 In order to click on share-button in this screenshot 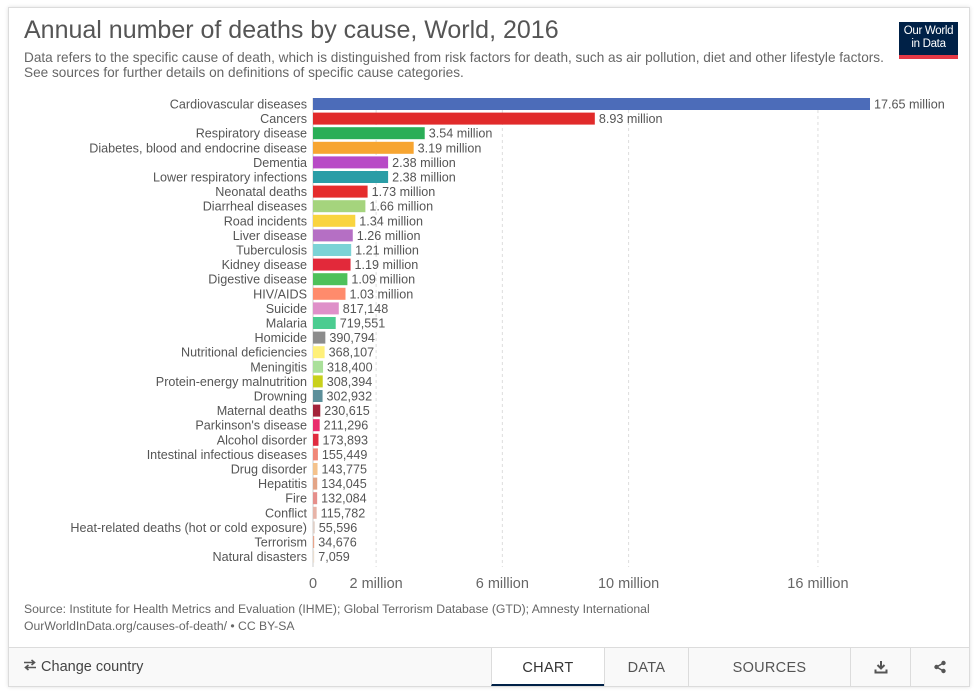, I will do `click(939, 667)`.